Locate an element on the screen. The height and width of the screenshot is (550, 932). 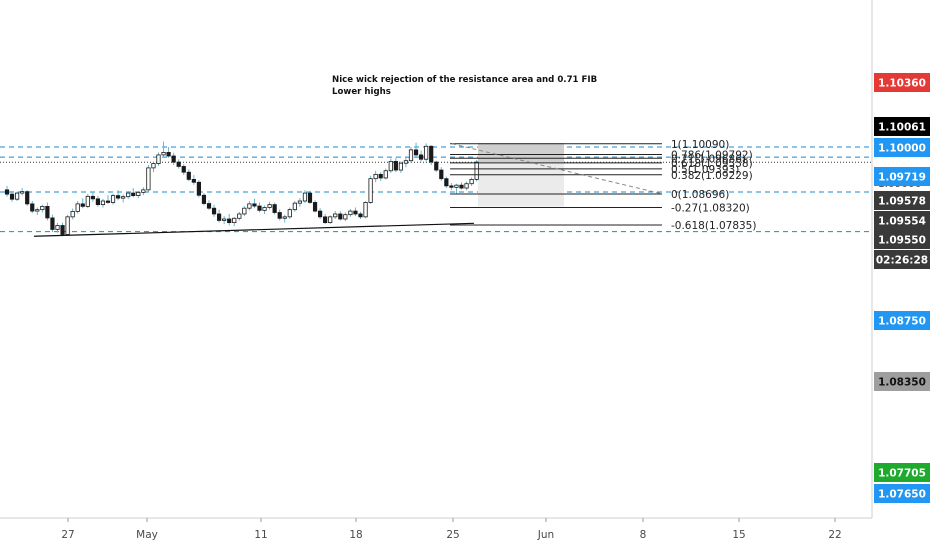
x-tick-label-6: 8 is located at coordinates (643, 535).